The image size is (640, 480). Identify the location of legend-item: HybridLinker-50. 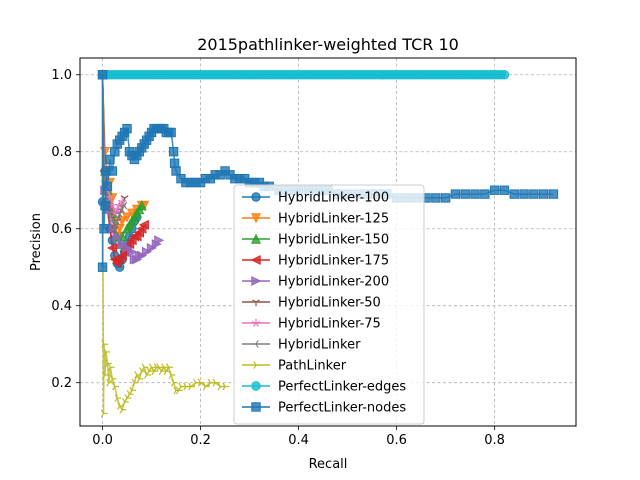
(311, 303).